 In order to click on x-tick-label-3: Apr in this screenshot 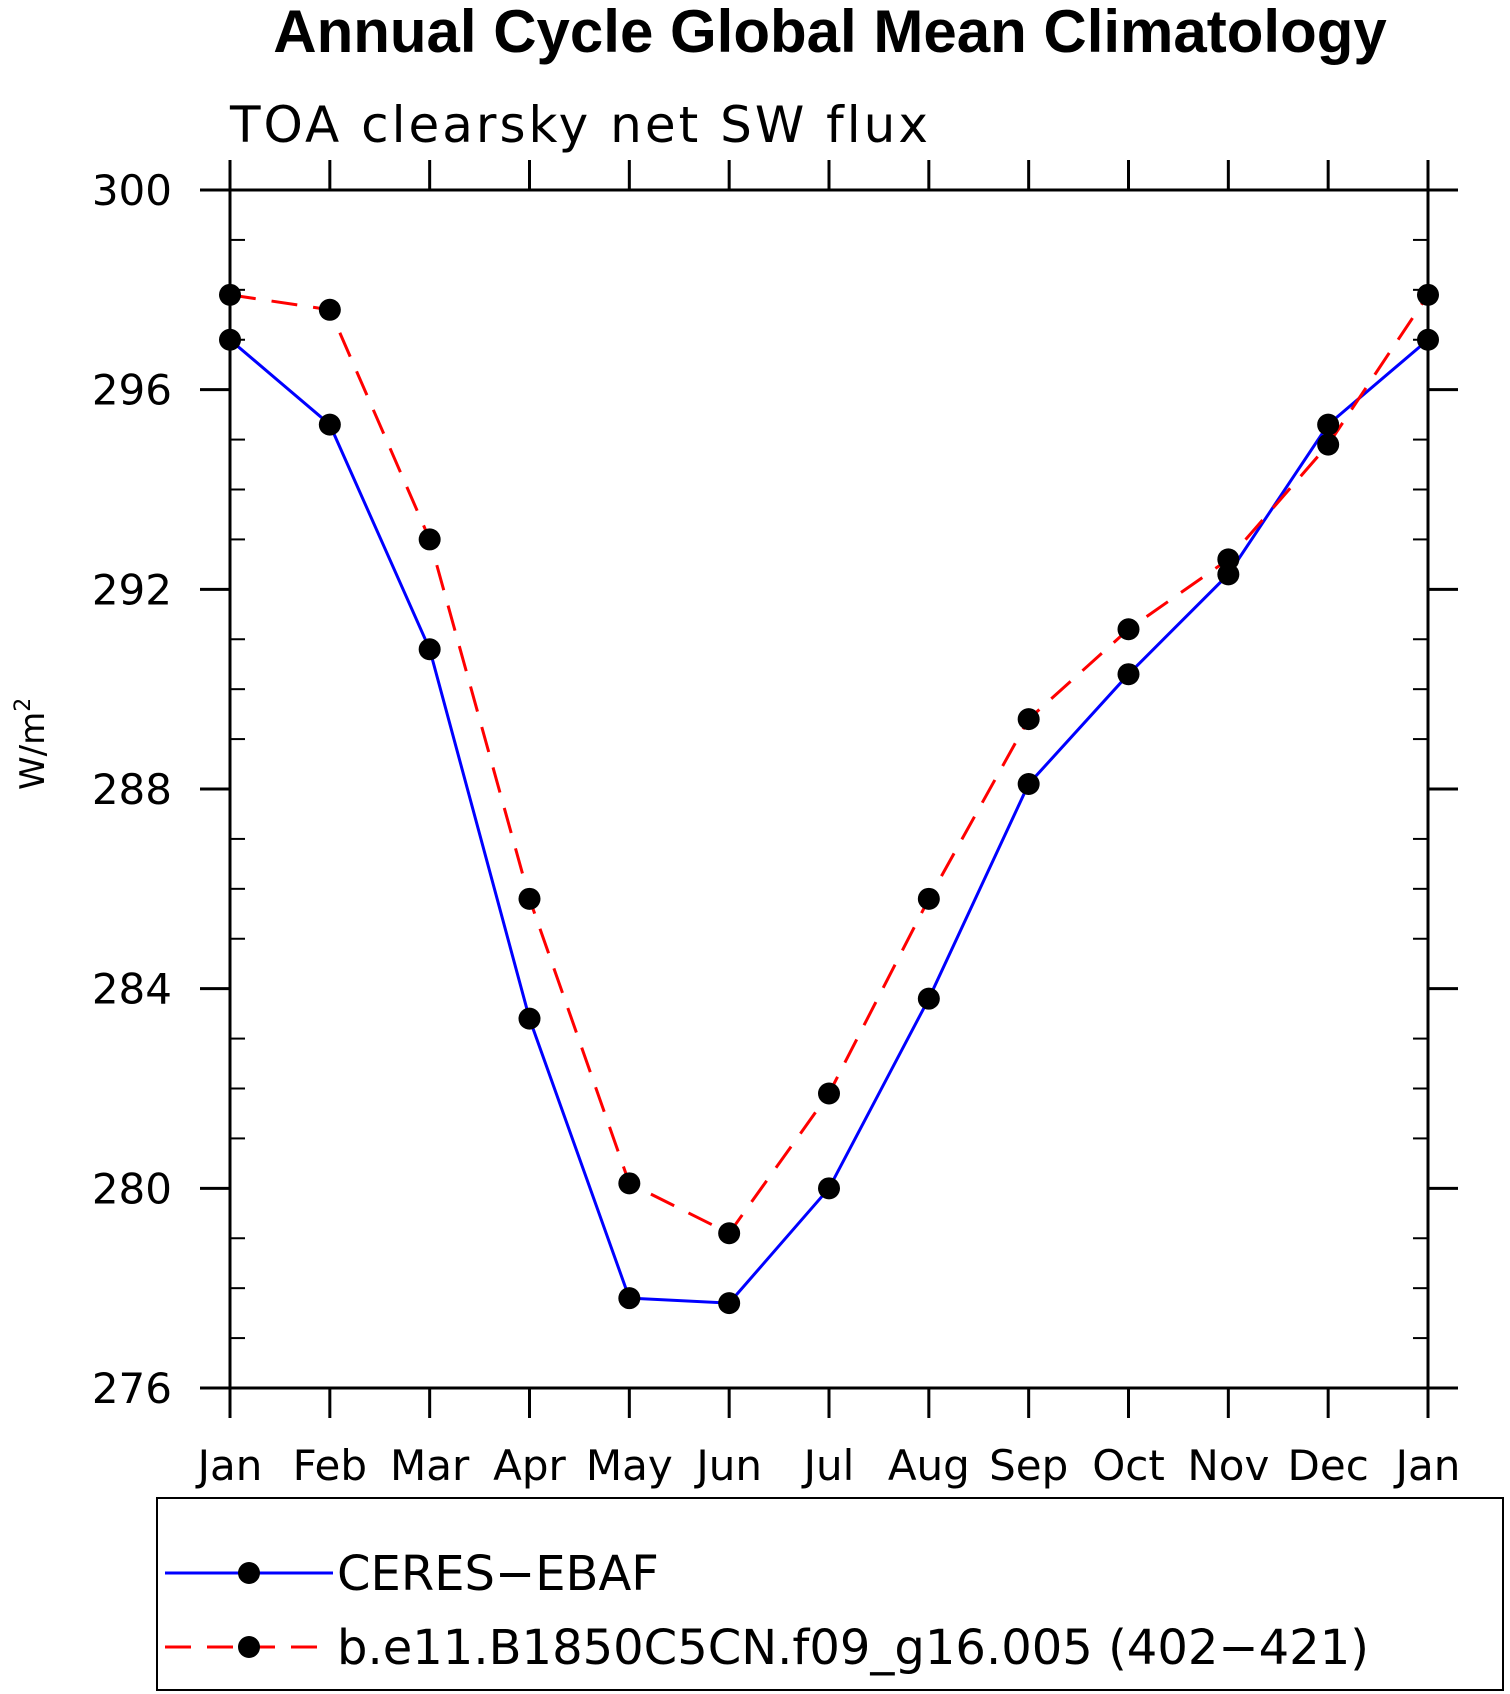, I will do `click(529, 1465)`.